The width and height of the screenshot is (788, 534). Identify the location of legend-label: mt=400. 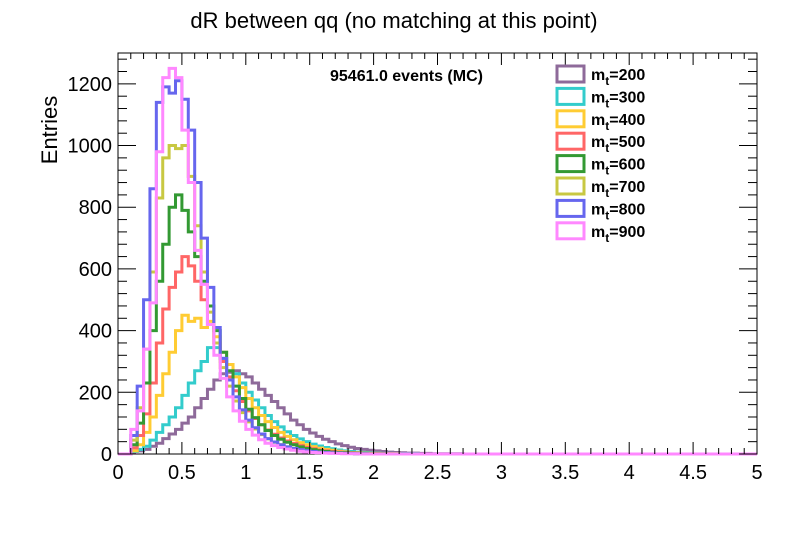
(618, 122).